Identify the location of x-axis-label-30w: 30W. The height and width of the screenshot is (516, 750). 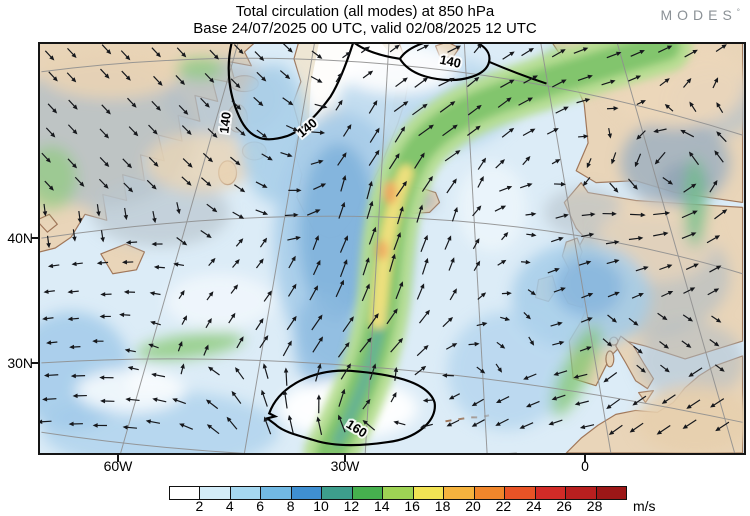
(345, 466).